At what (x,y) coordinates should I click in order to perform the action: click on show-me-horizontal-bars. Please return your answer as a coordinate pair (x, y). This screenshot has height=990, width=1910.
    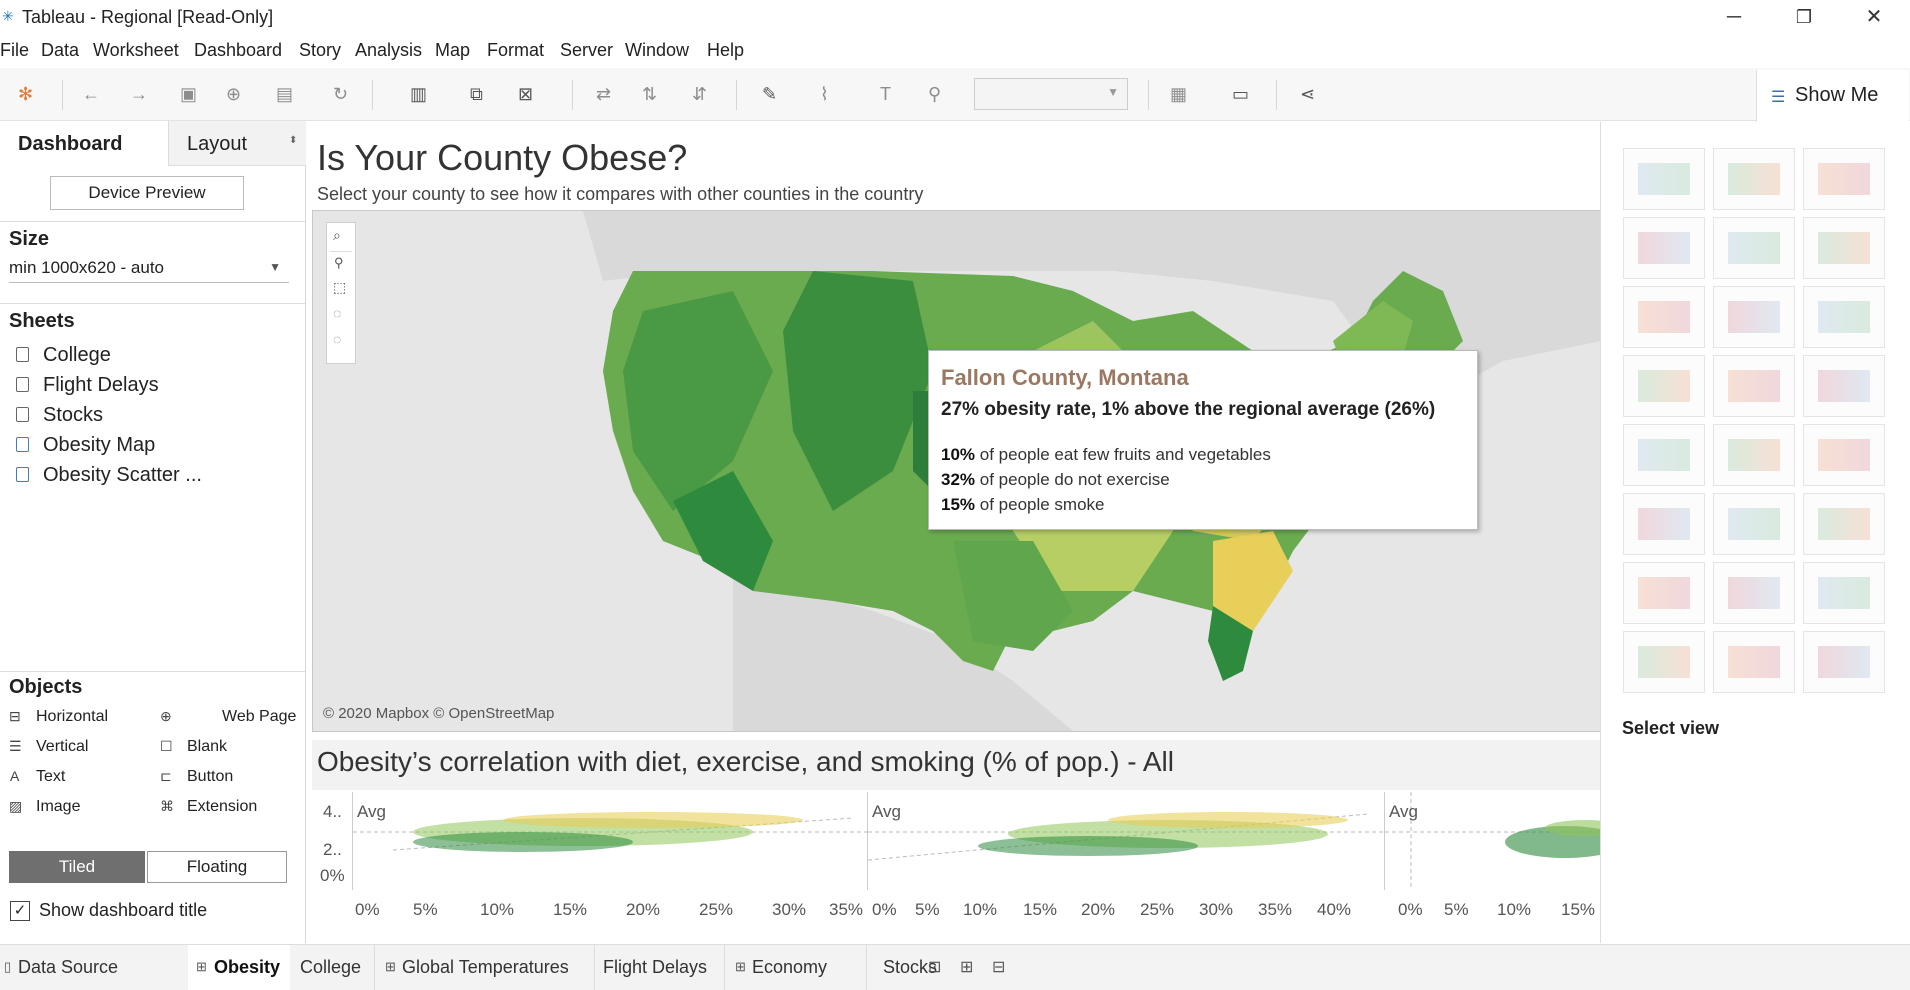
    Looking at the image, I should click on (1664, 317).